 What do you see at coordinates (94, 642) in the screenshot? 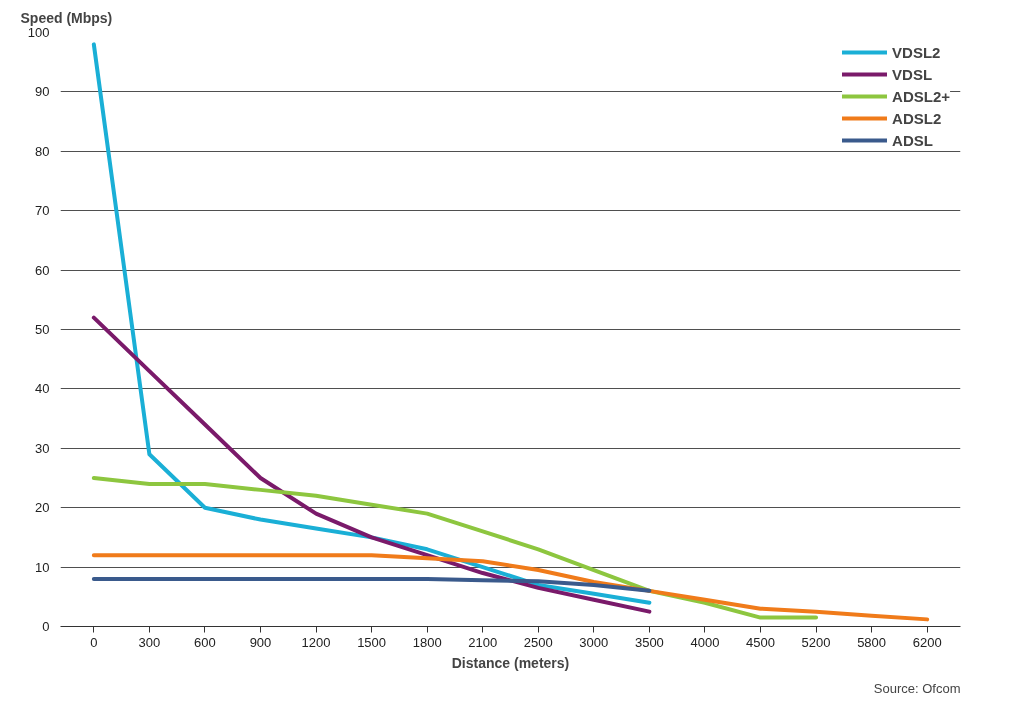
I see `x-tick-label: 0` at bounding box center [94, 642].